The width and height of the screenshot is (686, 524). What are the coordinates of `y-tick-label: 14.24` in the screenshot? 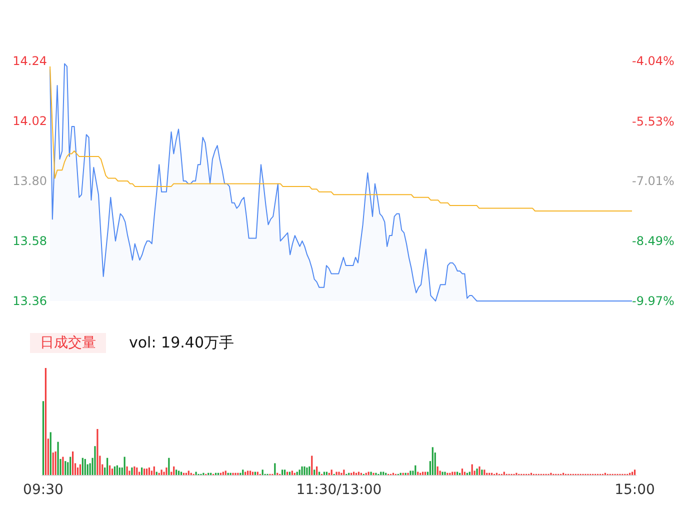 It's located at (29, 61).